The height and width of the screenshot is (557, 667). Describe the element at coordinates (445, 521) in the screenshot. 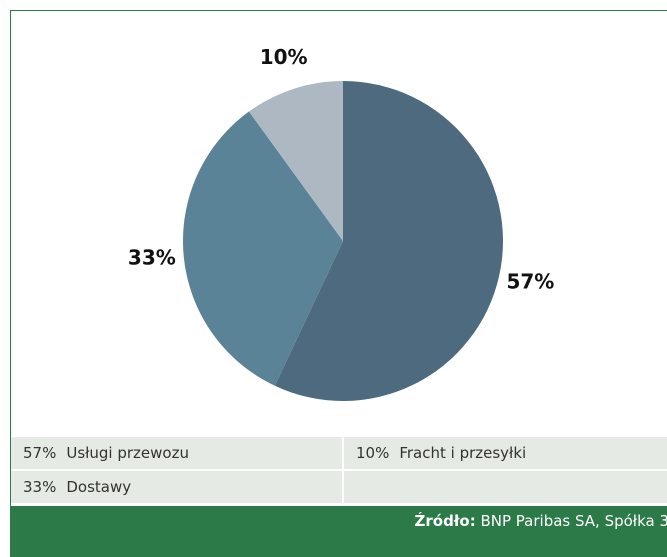

I see `source-label: Źródło:` at that location.